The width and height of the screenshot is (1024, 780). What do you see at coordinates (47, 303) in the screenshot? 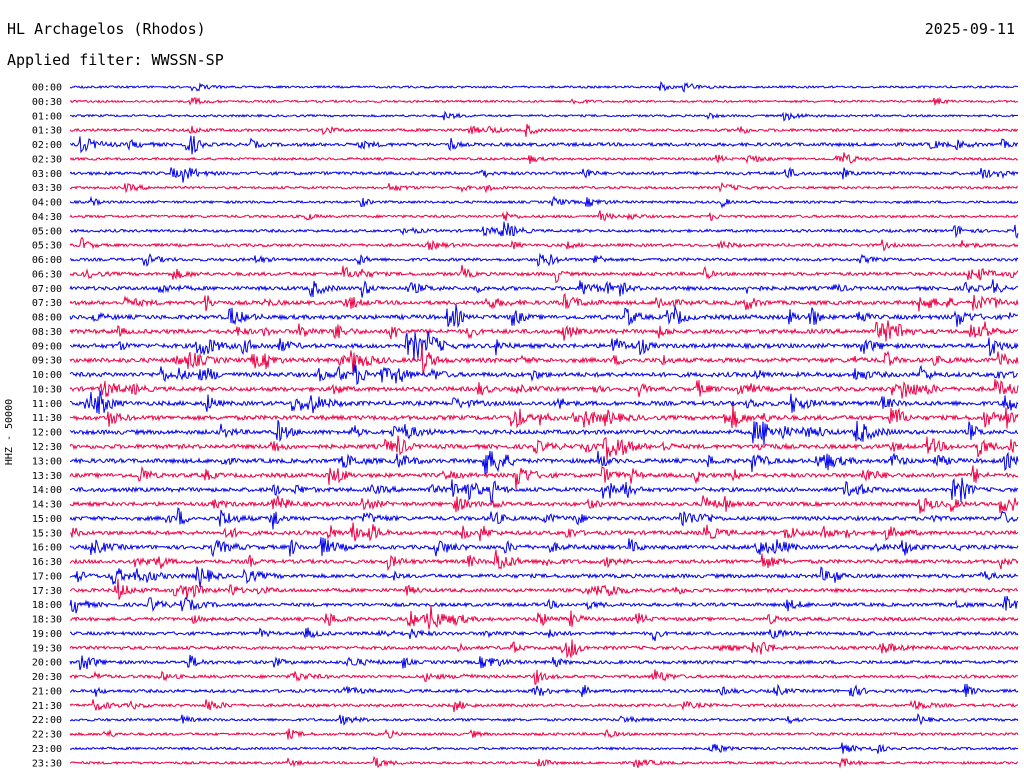
I see `row-time-label: 07:30` at bounding box center [47, 303].